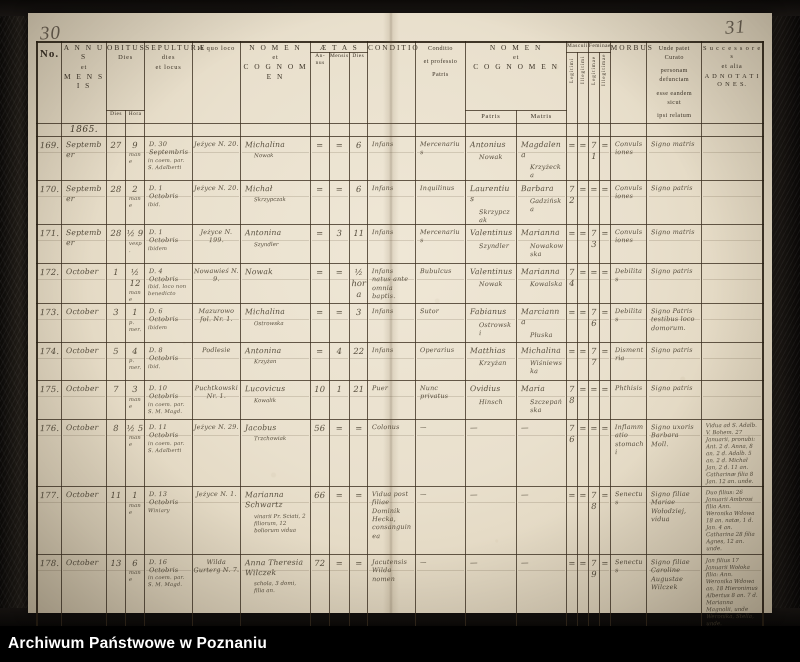 The width and height of the screenshot is (800, 662). What do you see at coordinates (434, 392) in the screenshot?
I see `cell-conditio-patris-text: Nunc privatus` at bounding box center [434, 392].